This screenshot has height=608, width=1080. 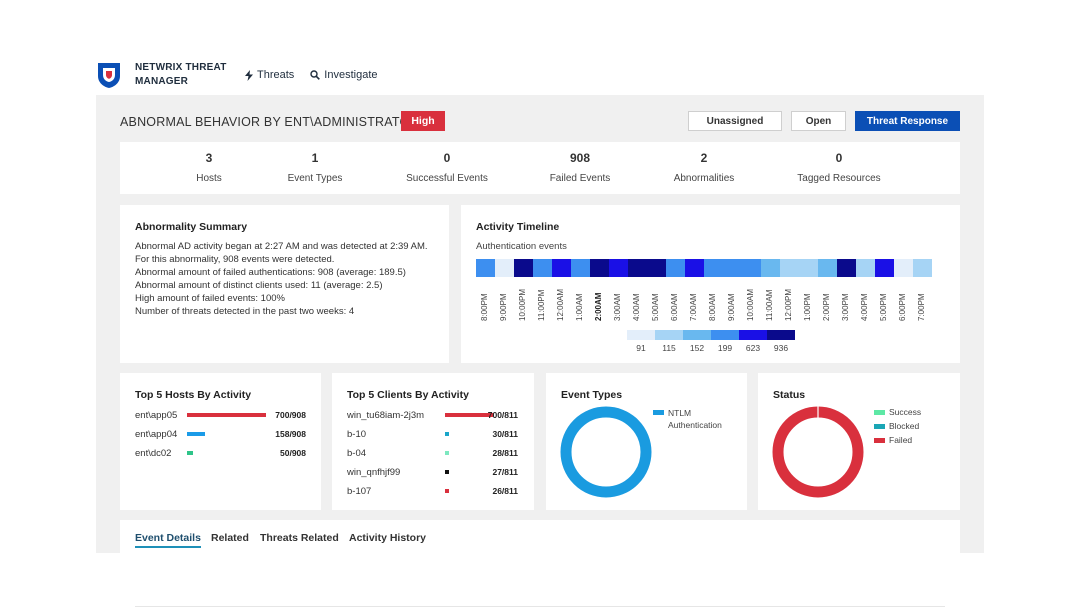 What do you see at coordinates (344, 75) in the screenshot?
I see `nav-investigate: Investigate` at bounding box center [344, 75].